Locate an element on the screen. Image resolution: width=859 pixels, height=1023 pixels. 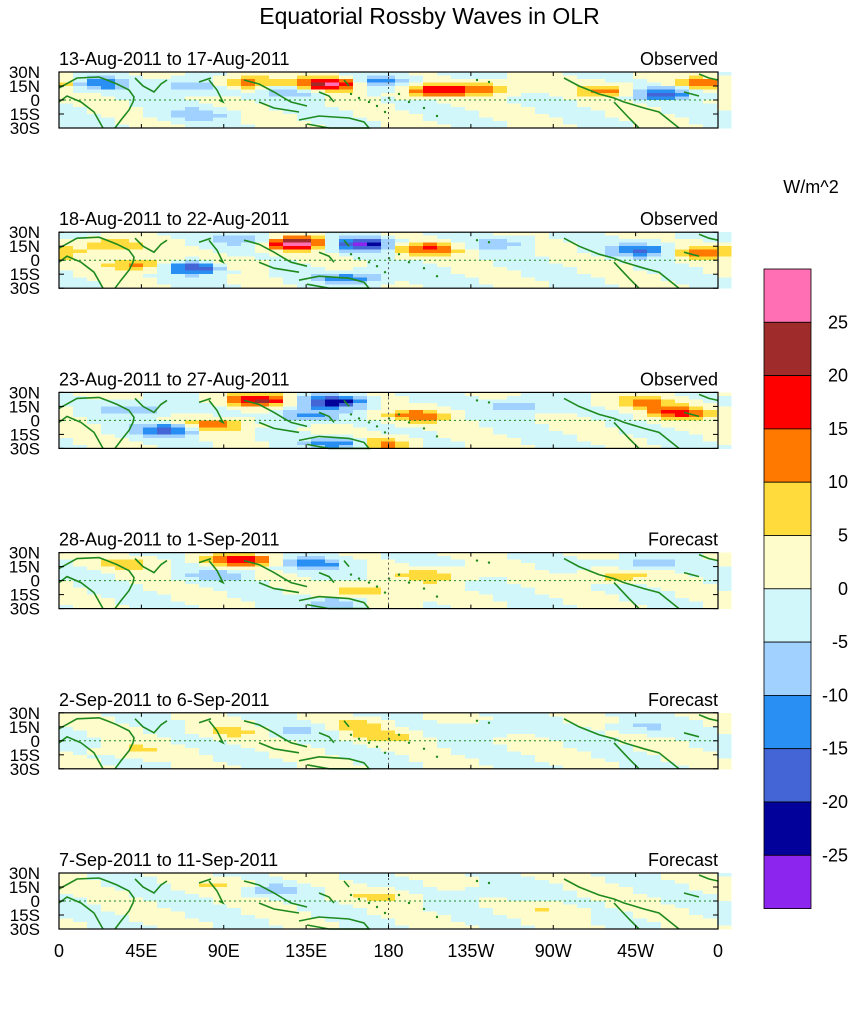
colorbar: 25 20 15 10 5 0 -5 -10 -15 -20 -25 is located at coordinates (805, 588).